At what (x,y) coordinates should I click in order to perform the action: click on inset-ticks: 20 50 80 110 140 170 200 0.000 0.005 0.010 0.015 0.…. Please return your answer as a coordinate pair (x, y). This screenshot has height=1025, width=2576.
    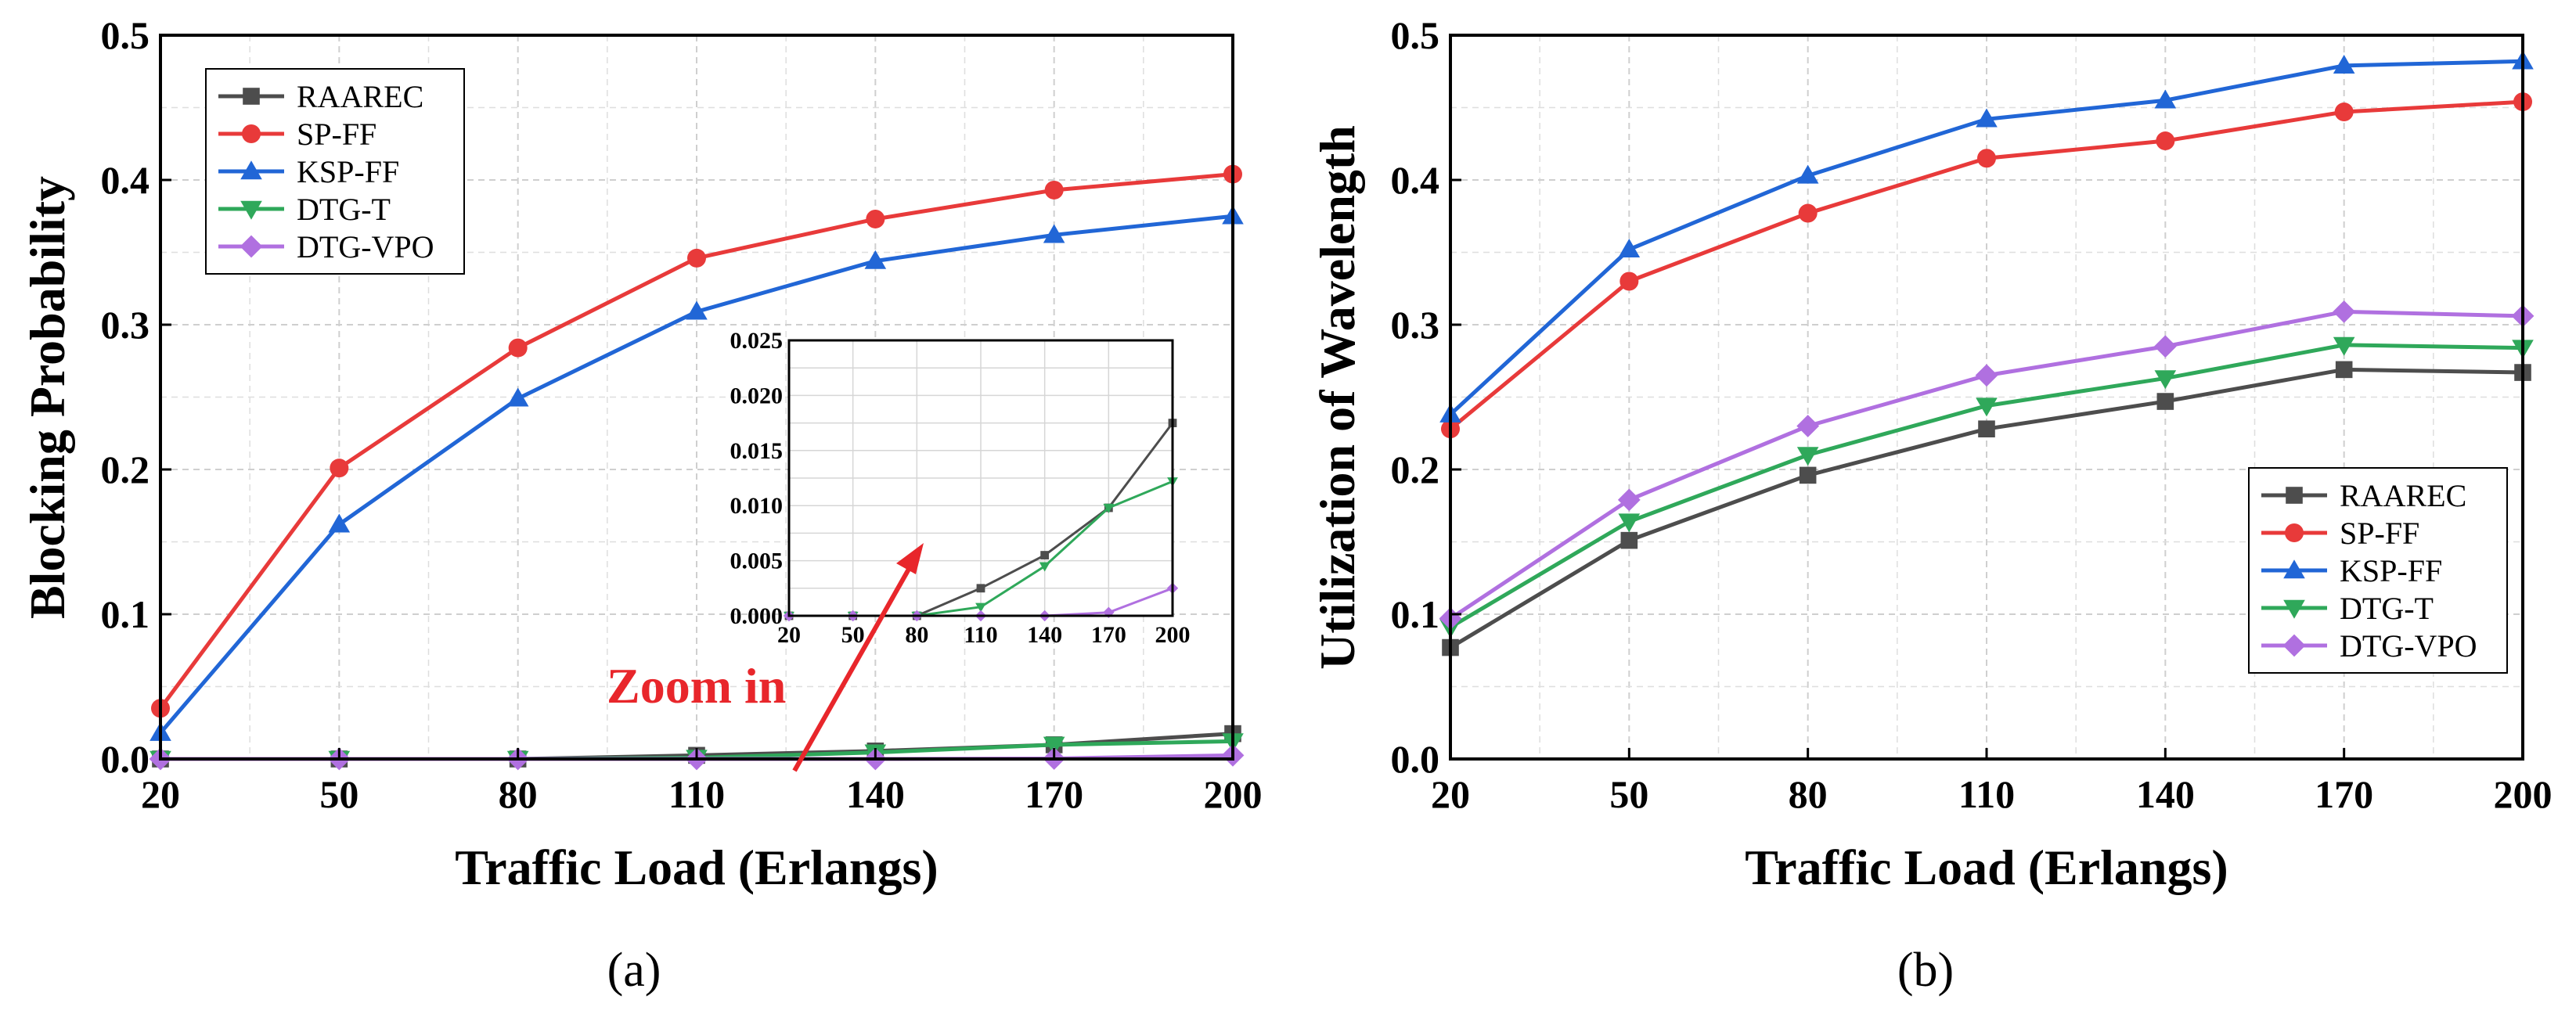
    Looking at the image, I should click on (960, 488).